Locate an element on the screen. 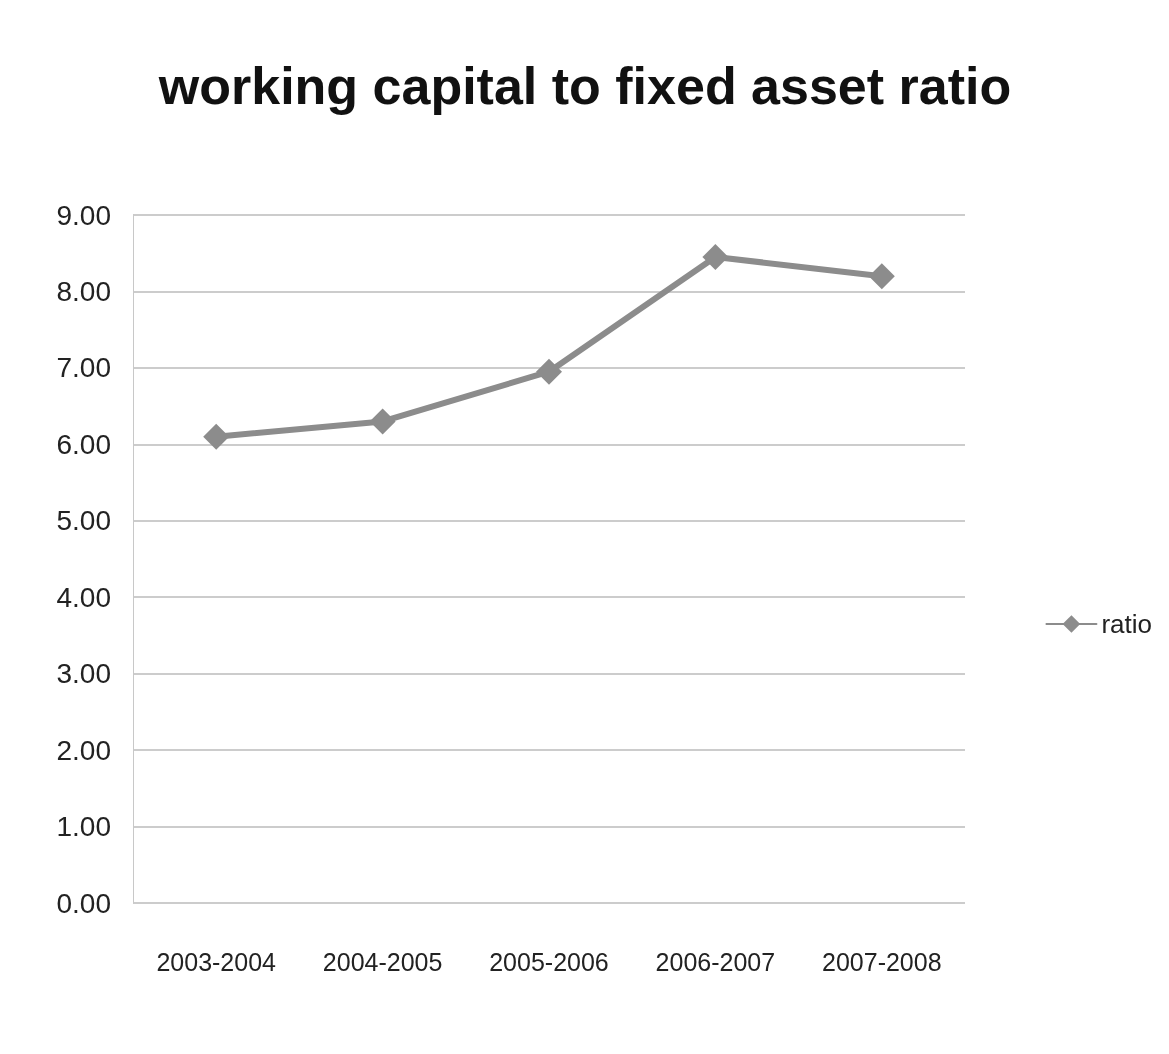  y-tick-label: 8.00 is located at coordinates (83, 291).